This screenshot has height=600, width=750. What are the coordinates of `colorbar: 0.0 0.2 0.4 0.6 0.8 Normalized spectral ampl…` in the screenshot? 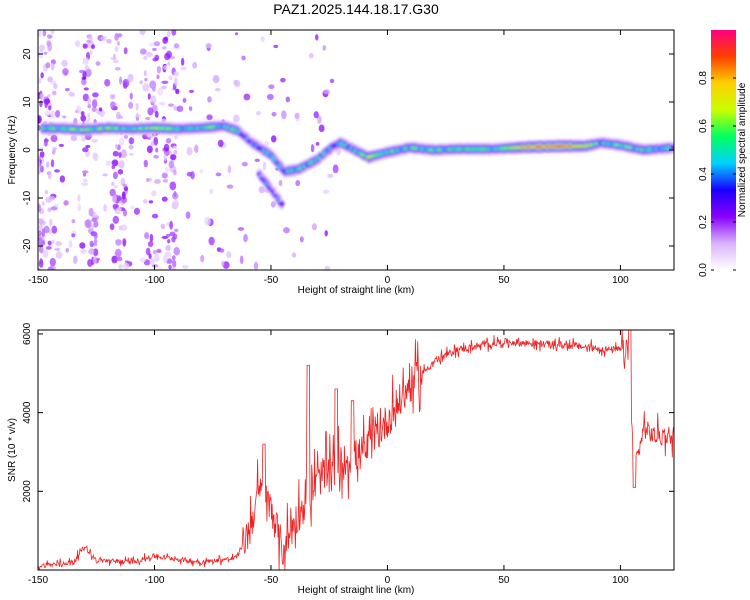 It's located at (723, 153).